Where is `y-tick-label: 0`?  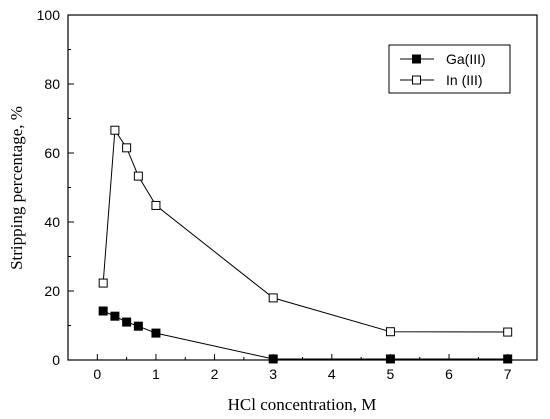
y-tick-label: 0 is located at coordinates (56, 360).